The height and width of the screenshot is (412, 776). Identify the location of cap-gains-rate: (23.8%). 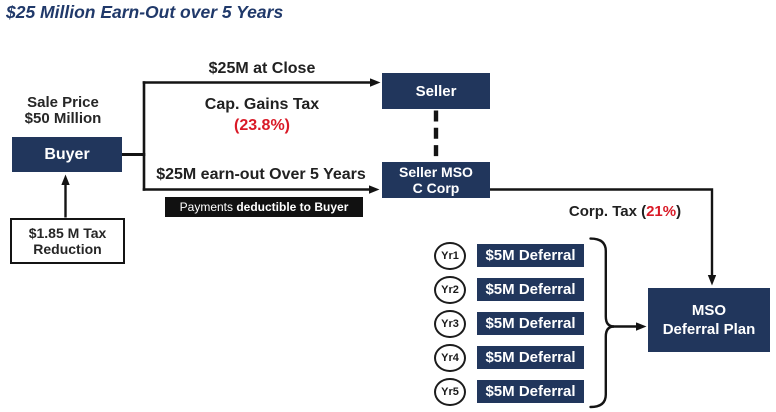
(262, 125).